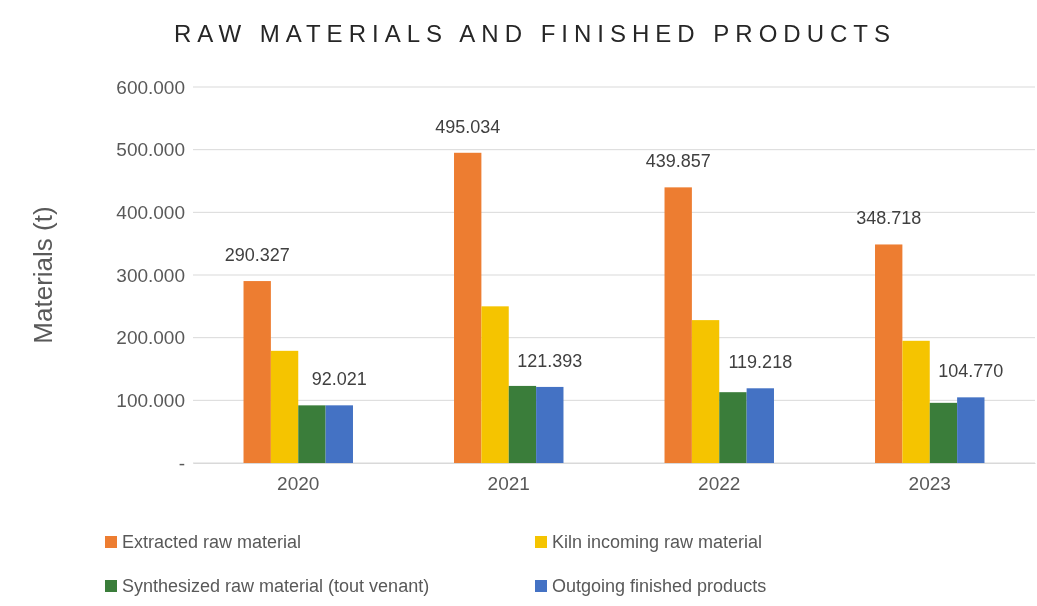  Describe the element at coordinates (339, 379) in the screenshot. I see `data-label: 92.021` at that location.